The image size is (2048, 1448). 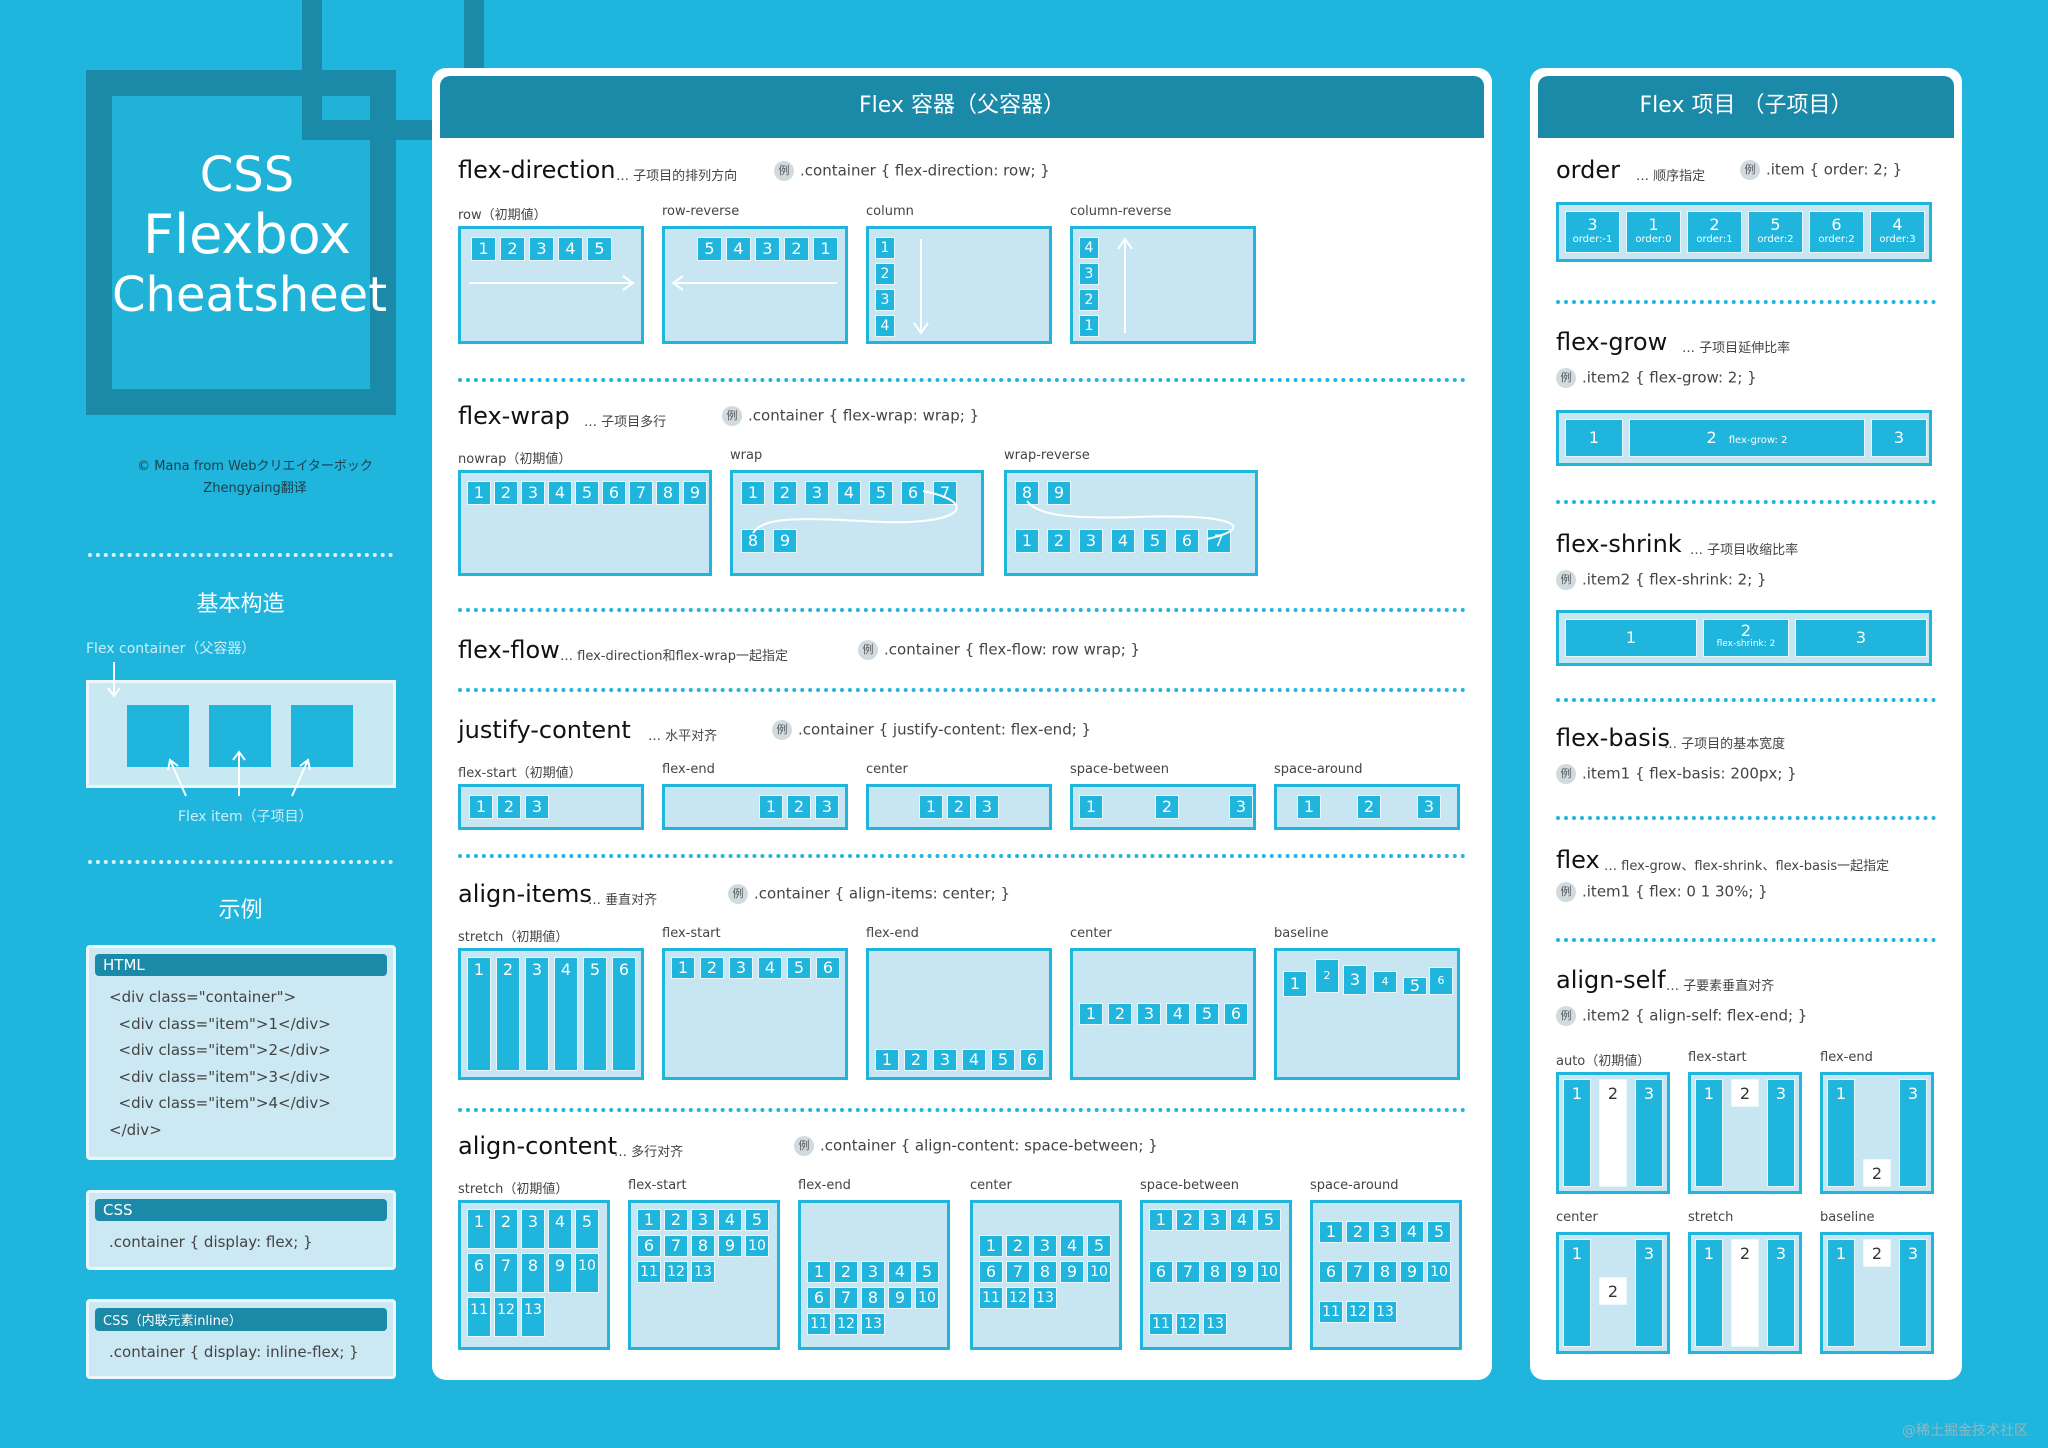 What do you see at coordinates (1653, 224) in the screenshot?
I see `item-number: 1` at bounding box center [1653, 224].